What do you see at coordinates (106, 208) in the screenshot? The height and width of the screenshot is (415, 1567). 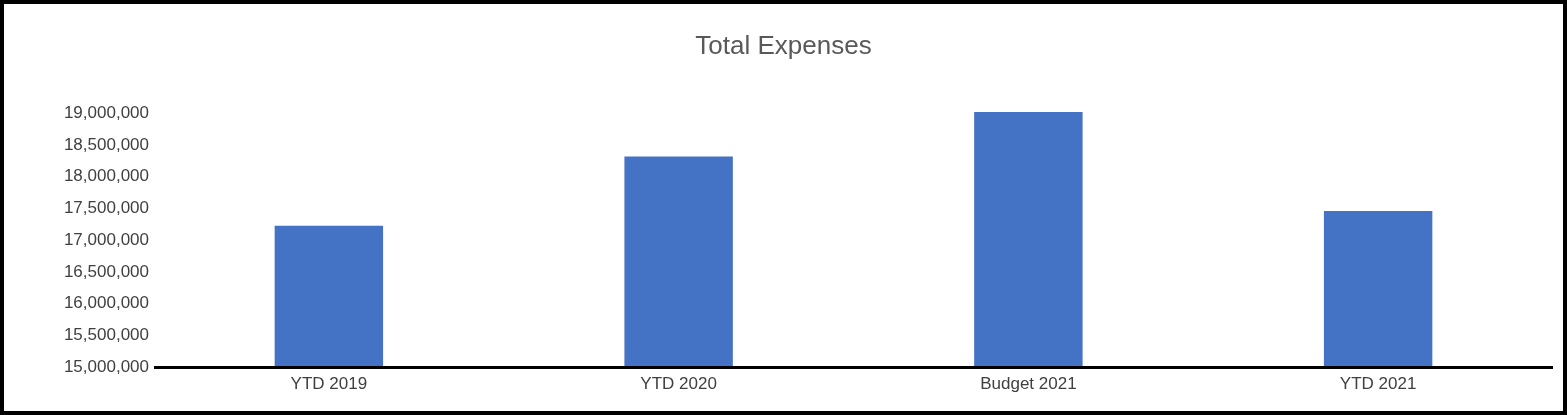 I see `y-tick-label: 17,500,000` at bounding box center [106, 208].